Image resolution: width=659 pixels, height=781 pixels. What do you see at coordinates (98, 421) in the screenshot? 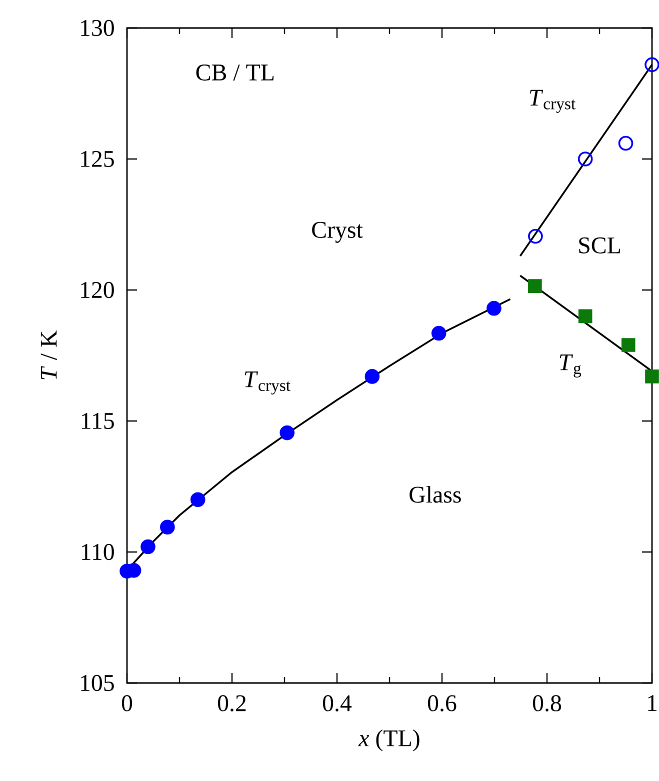
I see `y-tick-label: 115` at bounding box center [98, 421].